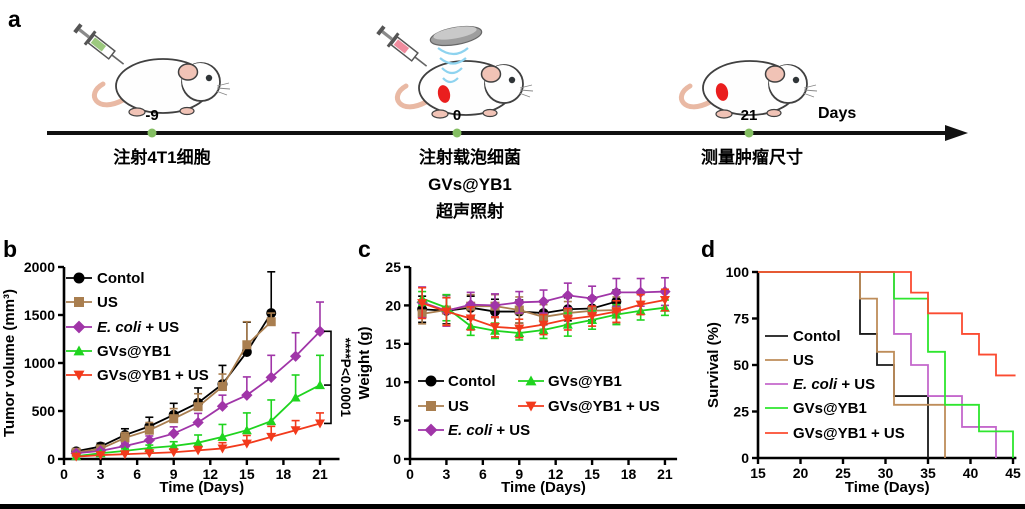 The image size is (1025, 509). I want to click on syringe-red-icon, so click(402, 46).